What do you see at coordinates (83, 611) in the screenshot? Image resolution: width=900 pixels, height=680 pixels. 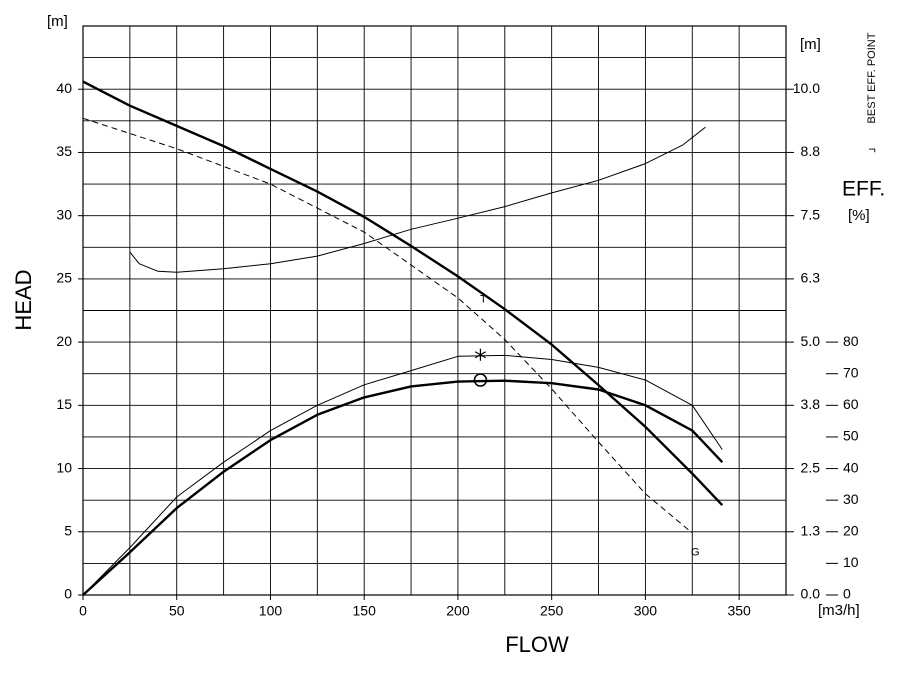 I see `x-tick-label: 0` at bounding box center [83, 611].